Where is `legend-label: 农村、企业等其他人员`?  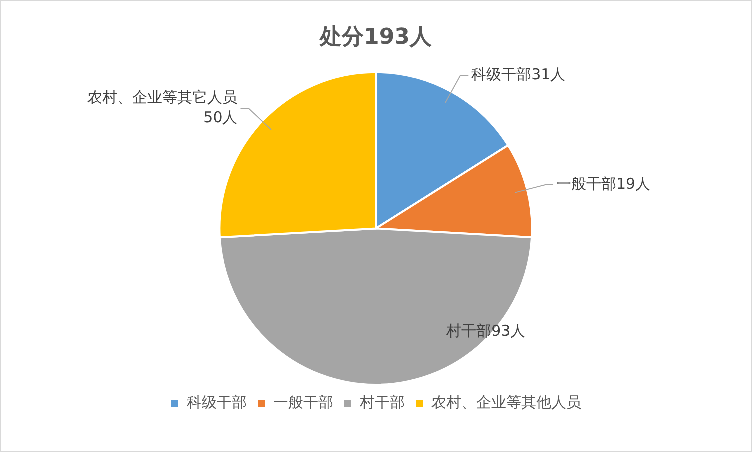 legend-label: 农村、企业等其他人员 is located at coordinates (507, 402).